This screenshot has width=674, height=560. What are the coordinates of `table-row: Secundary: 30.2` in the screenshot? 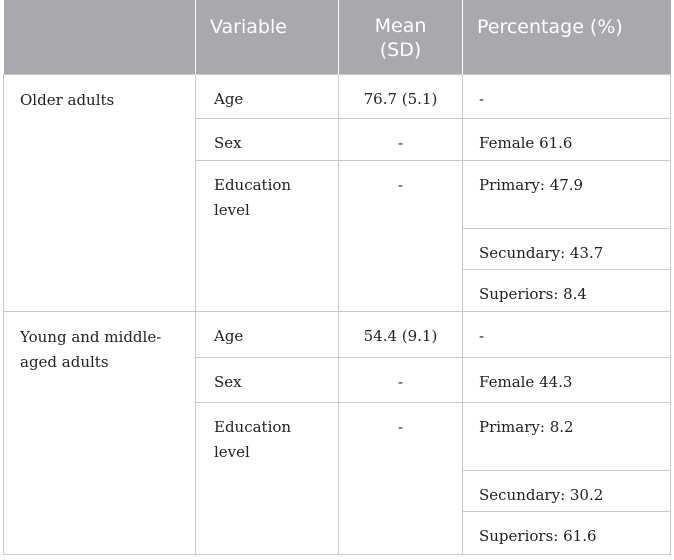 It's located at (337, 490).